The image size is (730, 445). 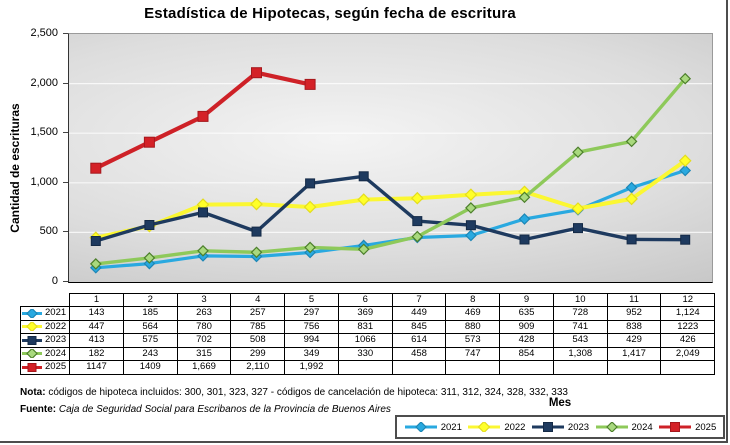 I want to click on value-cell: 447, so click(x=96, y=326).